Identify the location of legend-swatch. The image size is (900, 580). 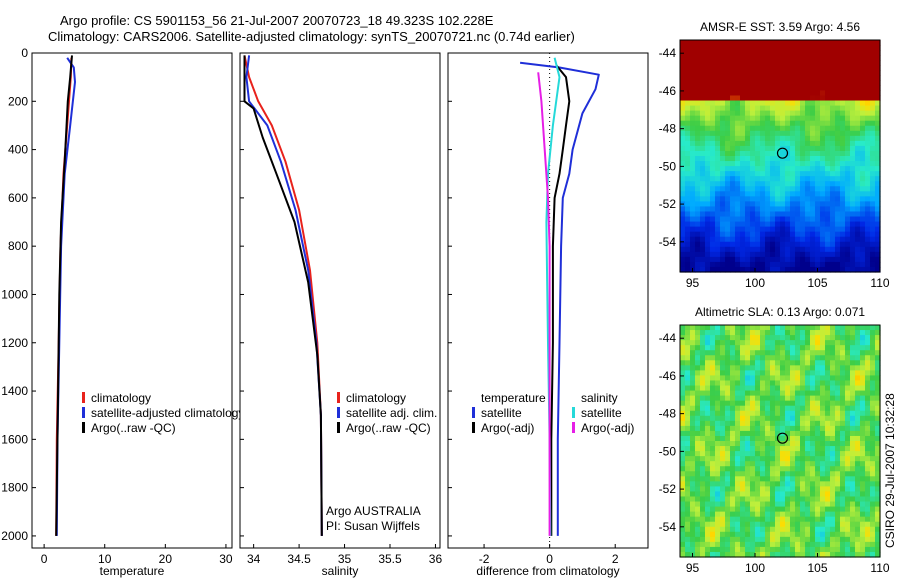
(573, 412).